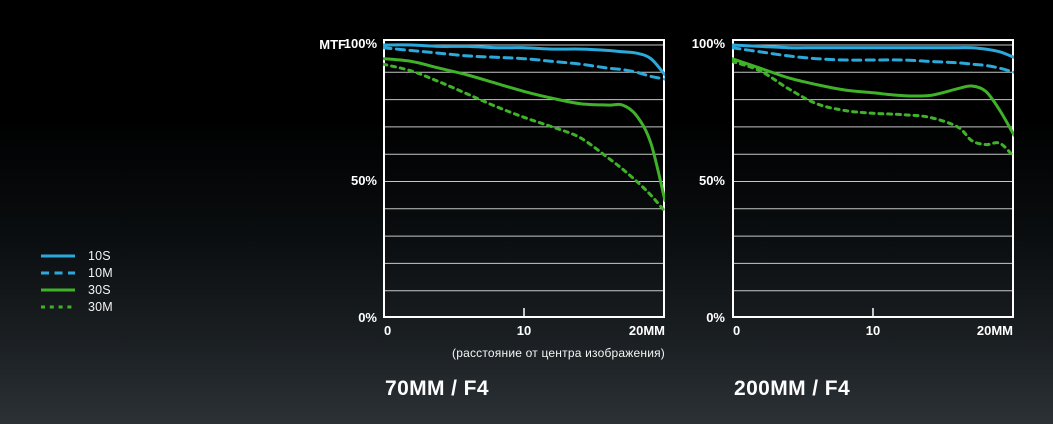 This screenshot has width=1053, height=424. I want to click on legend: 10S 10M 30S 30M, so click(76, 281).